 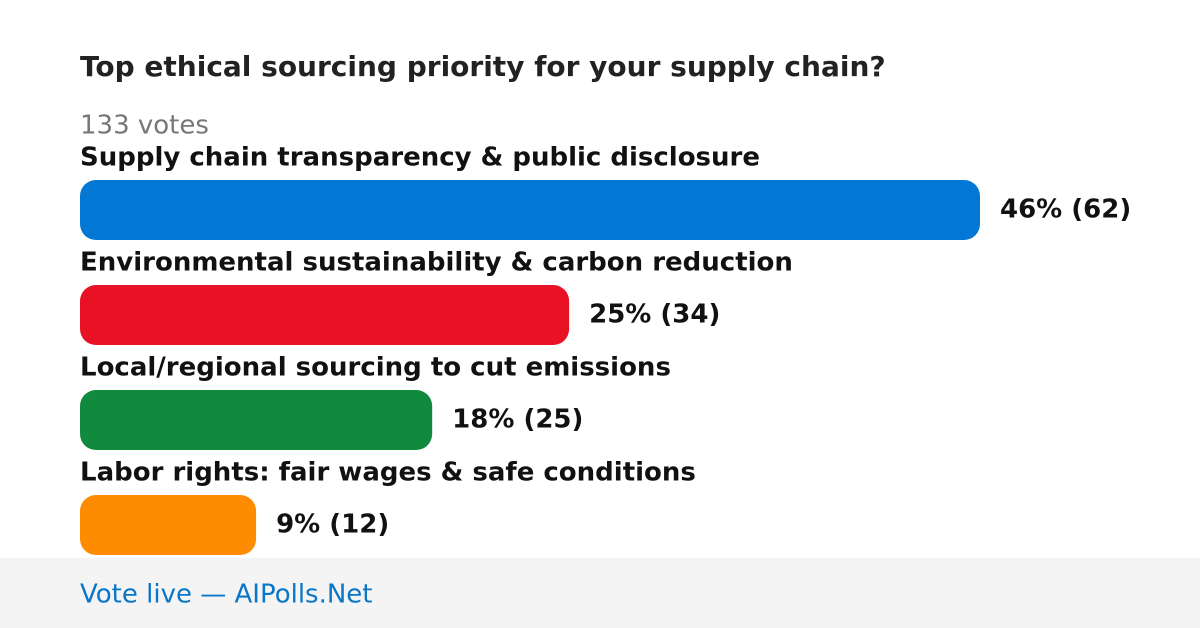 I want to click on value-label: 18% (25), so click(x=517, y=420).